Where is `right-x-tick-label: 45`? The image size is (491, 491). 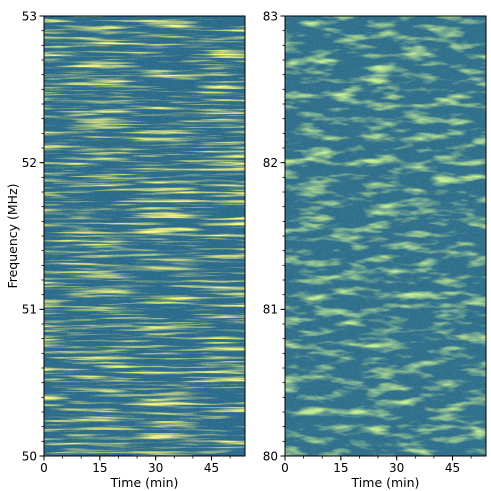 right-x-tick-label: 45 is located at coordinates (452, 468).